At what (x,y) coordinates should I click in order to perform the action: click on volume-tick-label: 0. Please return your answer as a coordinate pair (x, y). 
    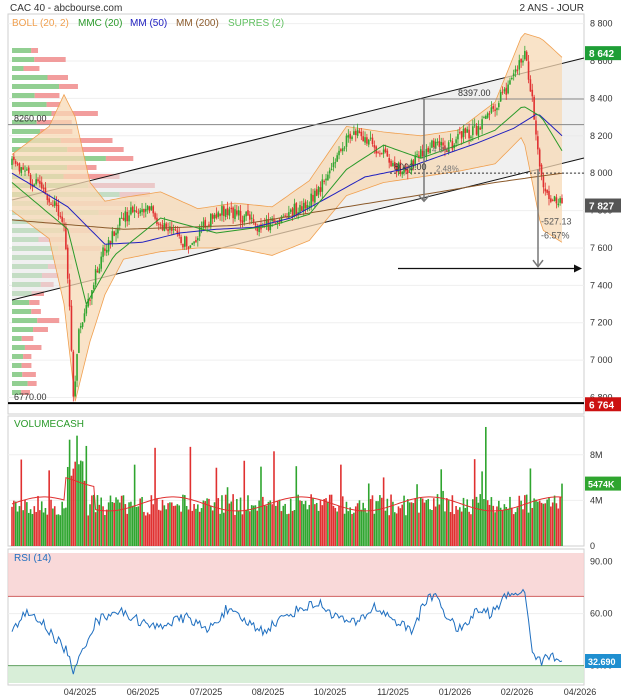
    Looking at the image, I should click on (592, 546).